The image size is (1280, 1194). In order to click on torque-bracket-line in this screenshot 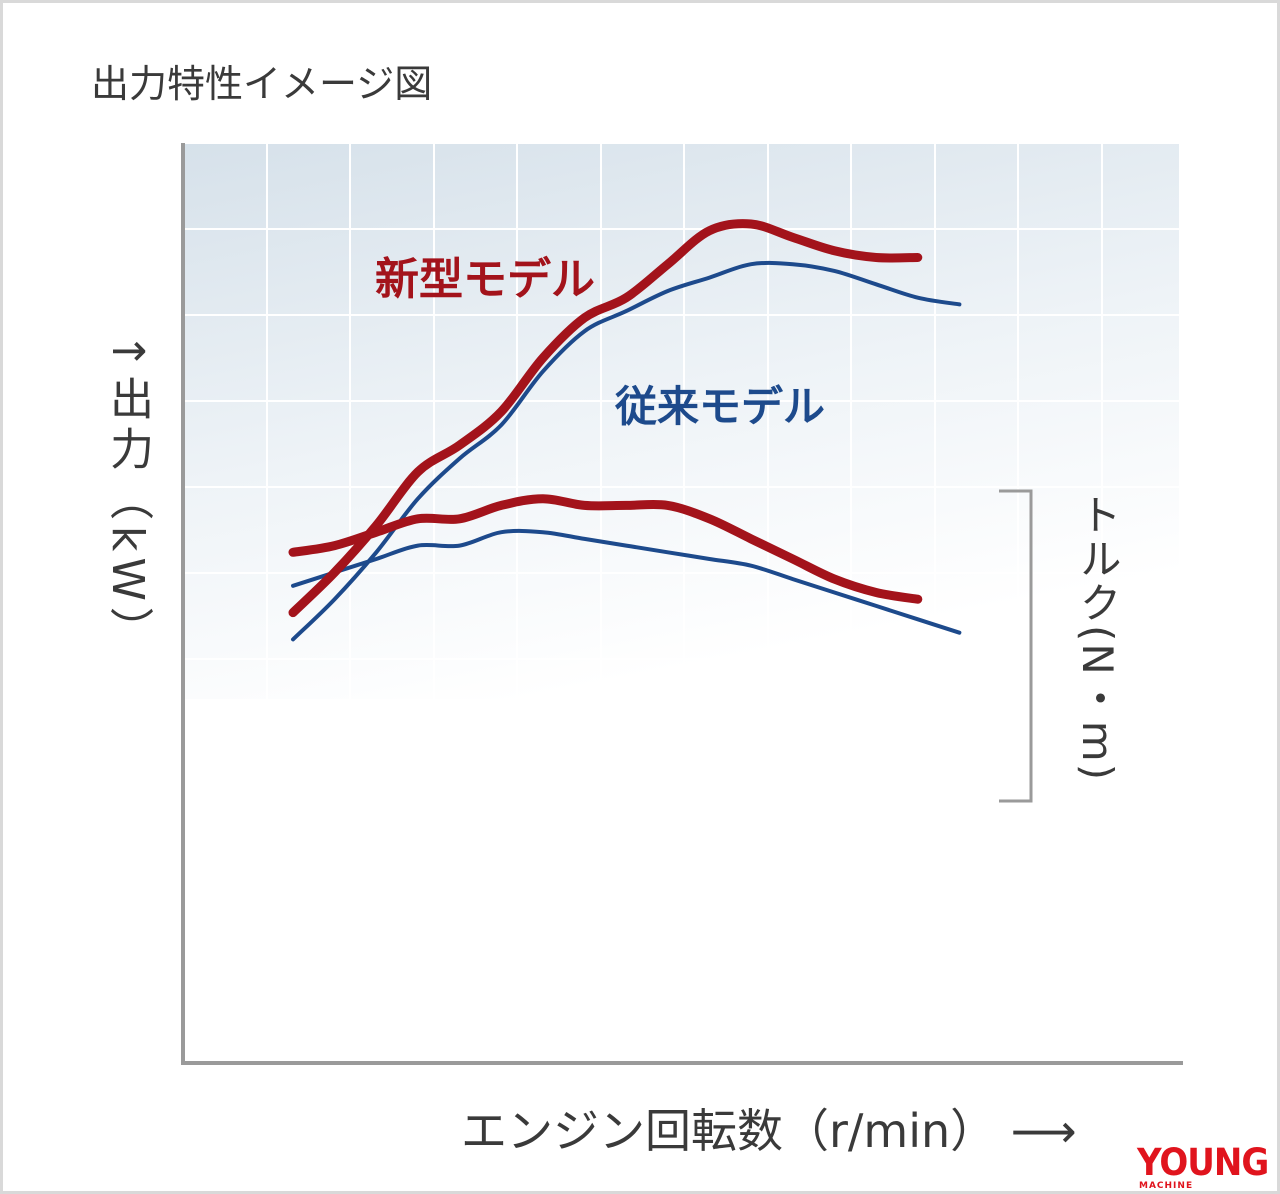, I will do `click(1016, 646)`.